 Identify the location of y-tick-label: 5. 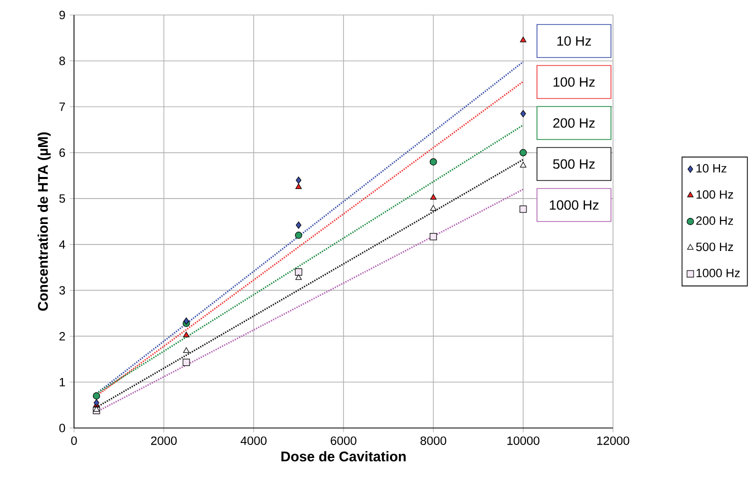
(62, 198).